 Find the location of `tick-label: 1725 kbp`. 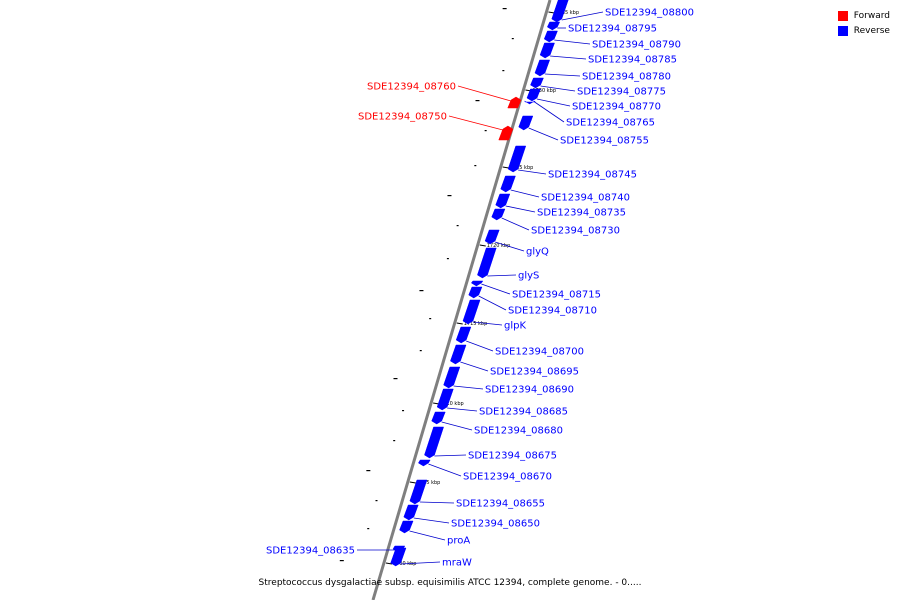

tick-label: 1725 kbp is located at coordinates (522, 168).